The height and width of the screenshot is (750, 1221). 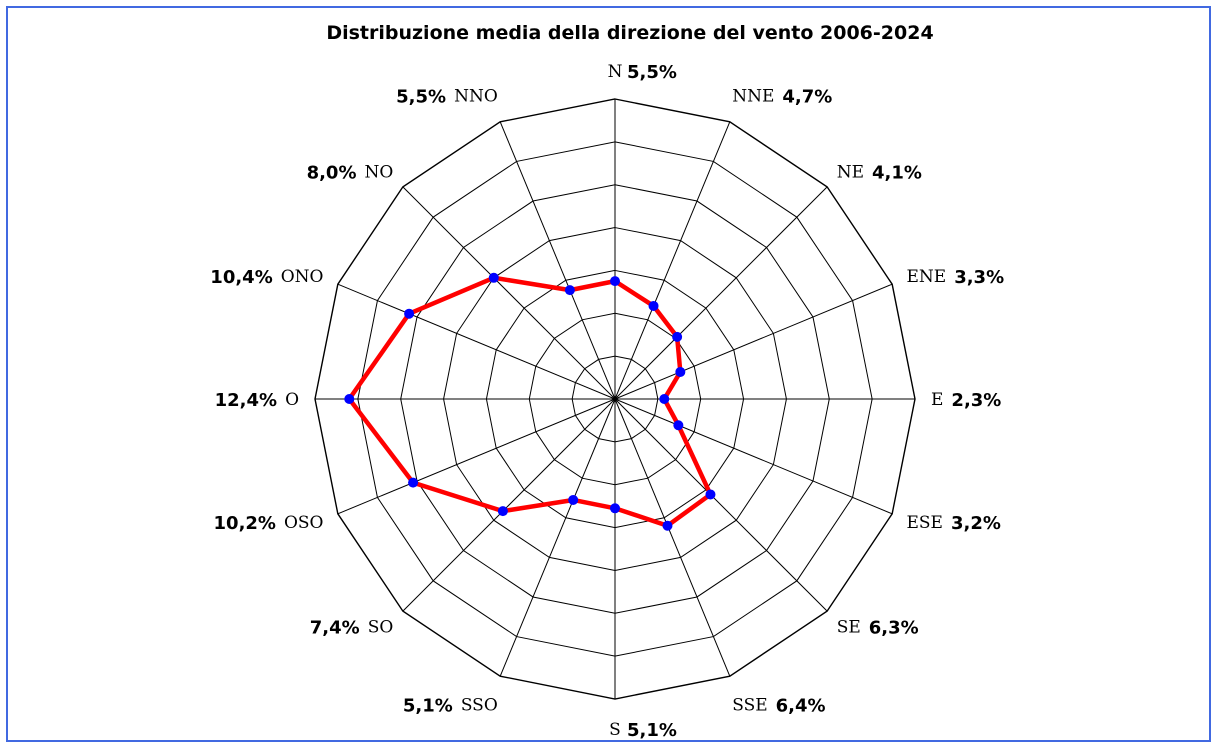 I want to click on direction-label: SSO, so click(x=479, y=705).